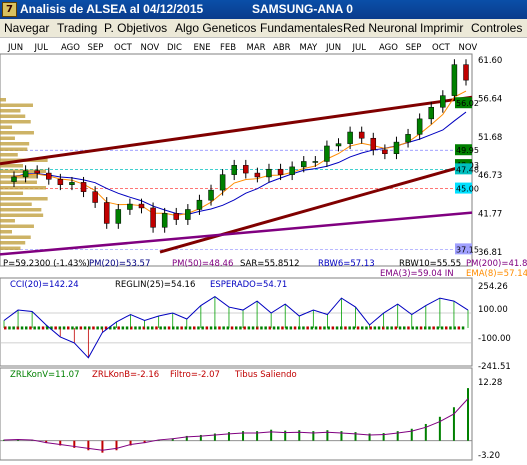 Image resolution: width=527 pixels, height=465 pixels. I want to click on zrlkonv-legend: ZRLKonV=11.07, so click(44, 375).